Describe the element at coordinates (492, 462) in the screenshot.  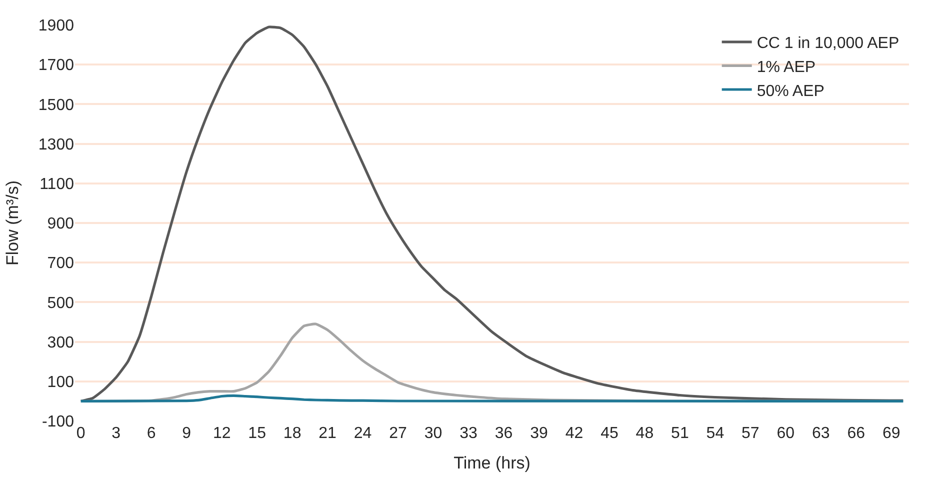
I see `x-axis-title: Time (hrs)` at that location.